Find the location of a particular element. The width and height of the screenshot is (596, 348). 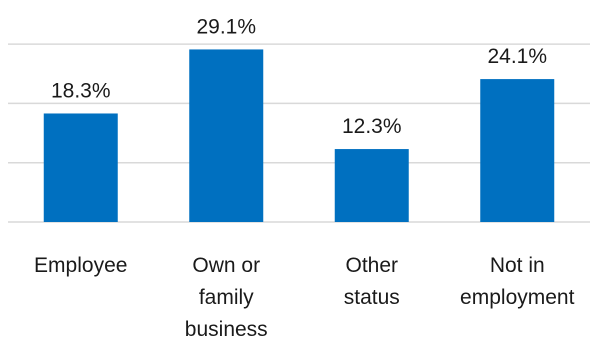

category-label-line: family is located at coordinates (226, 297).